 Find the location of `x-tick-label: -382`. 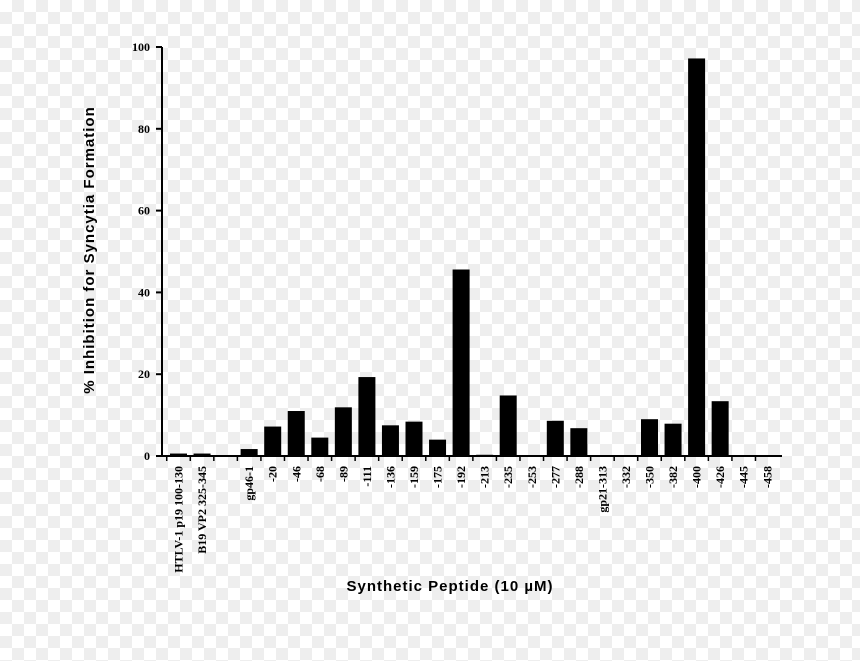

x-tick-label: -382 is located at coordinates (673, 477).